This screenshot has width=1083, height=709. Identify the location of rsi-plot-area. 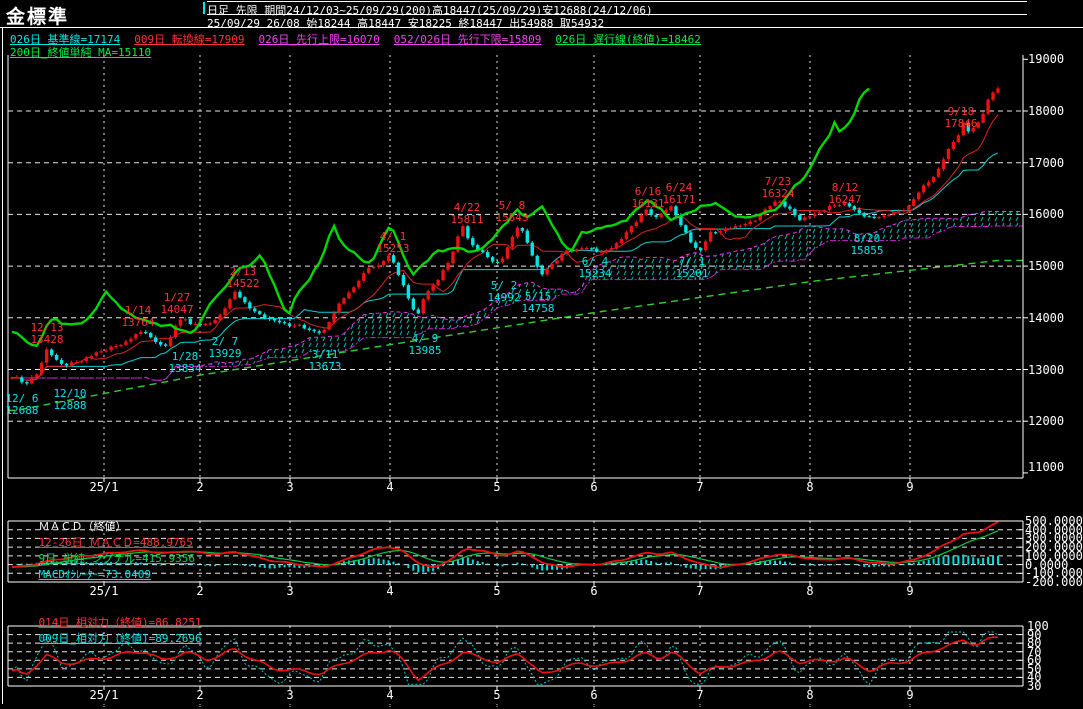
(515, 656).